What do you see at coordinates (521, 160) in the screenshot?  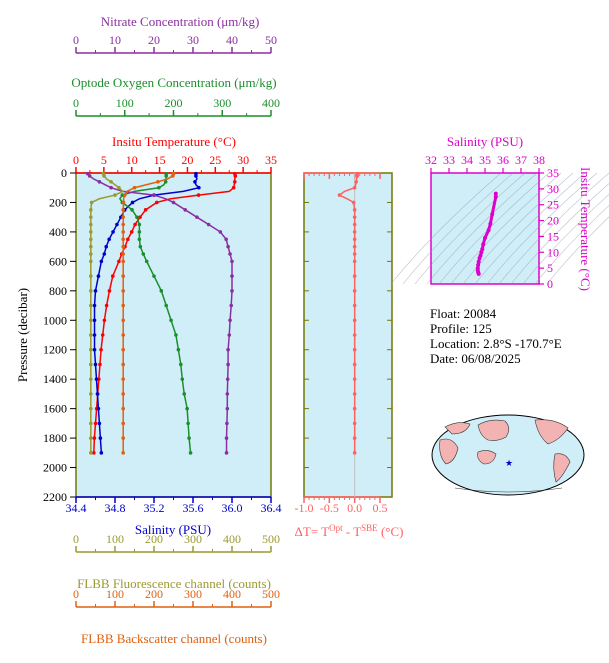 I see `ts-salinity-tick-label: 37` at bounding box center [521, 160].